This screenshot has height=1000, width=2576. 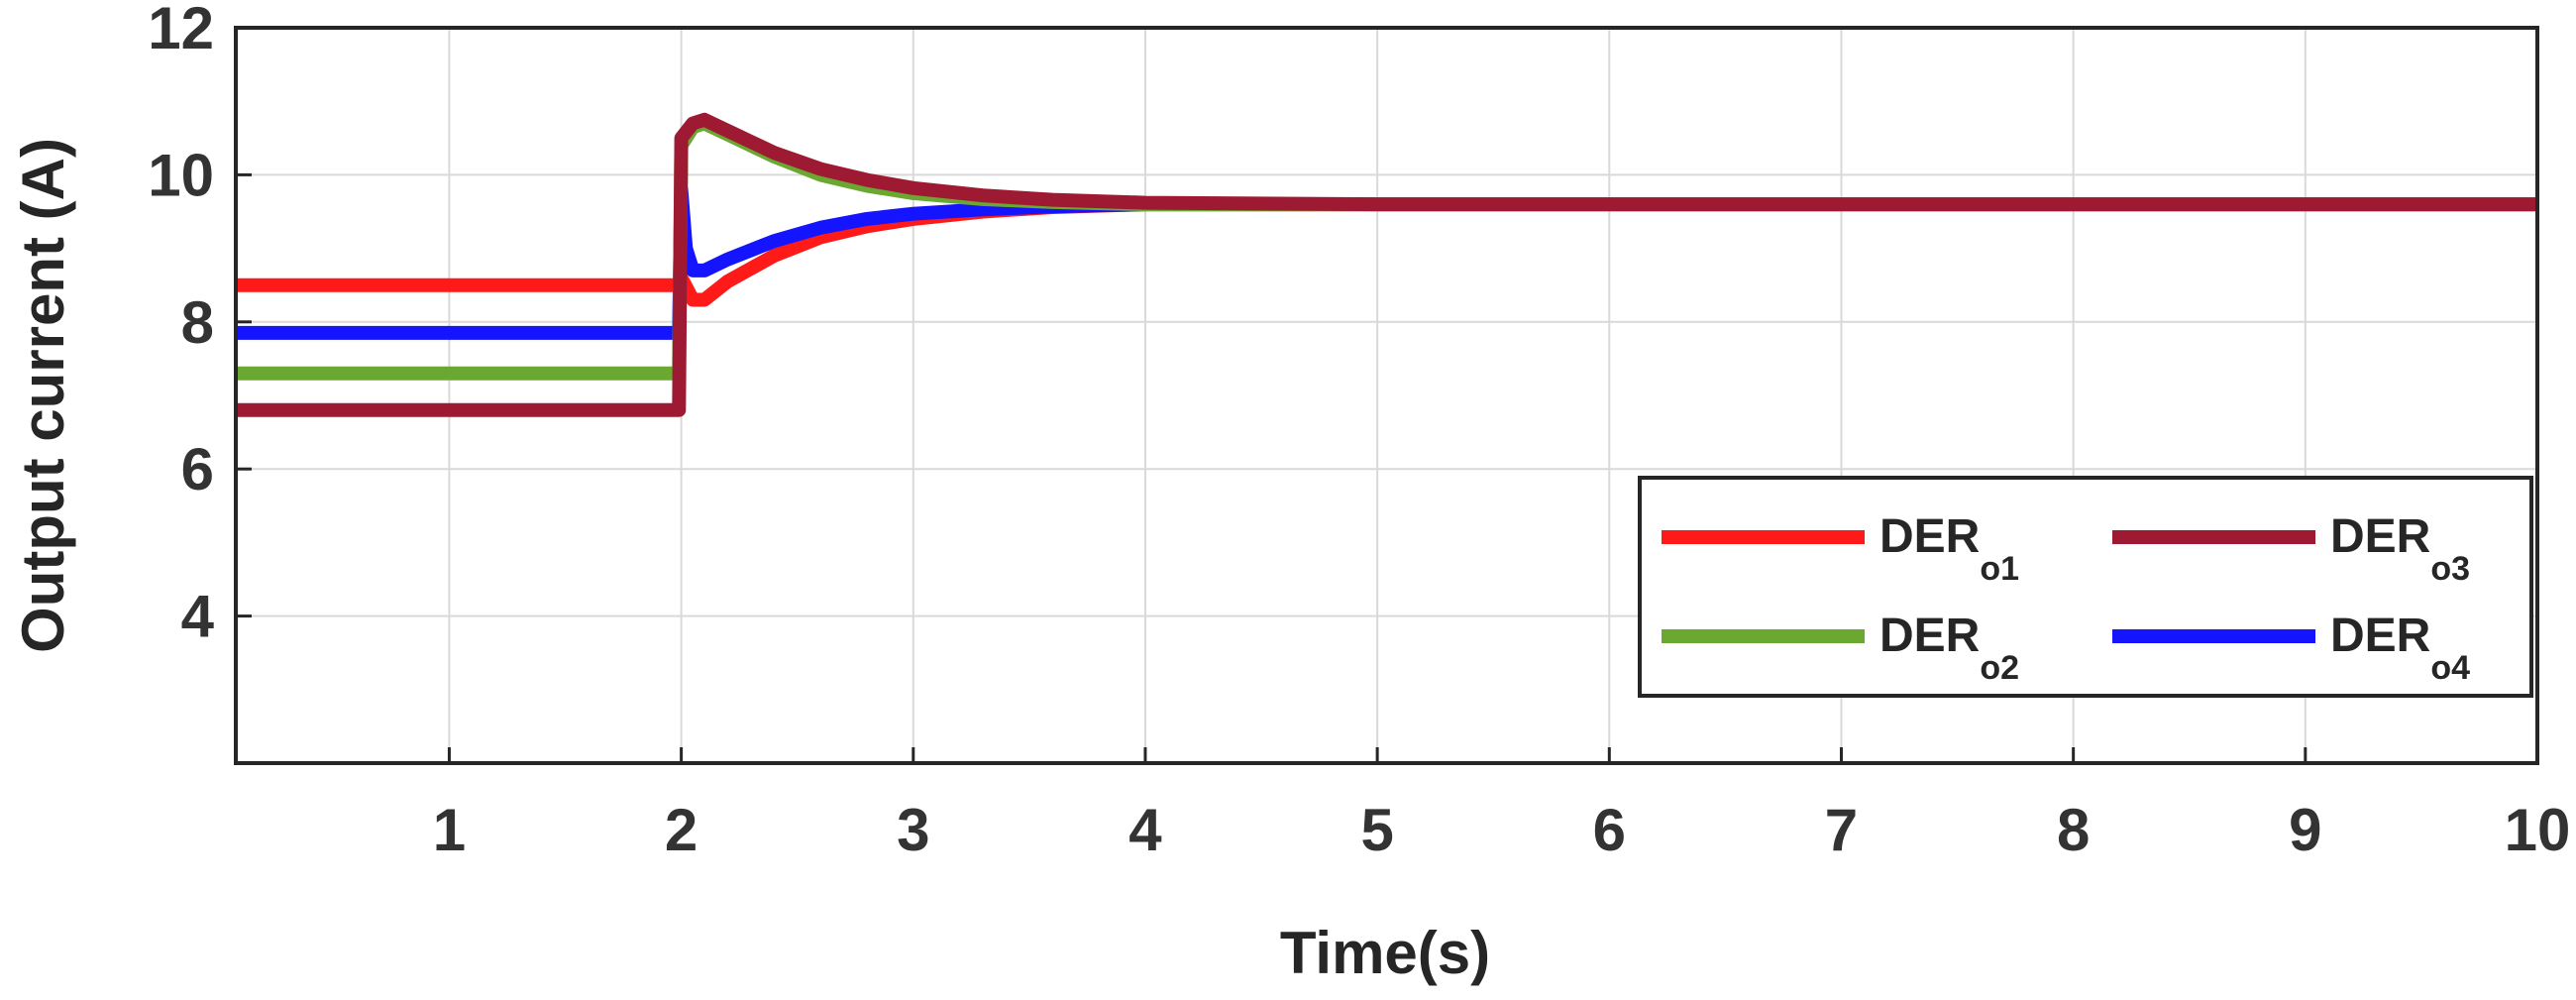 I want to click on x-tick-label: 9, so click(x=2305, y=830).